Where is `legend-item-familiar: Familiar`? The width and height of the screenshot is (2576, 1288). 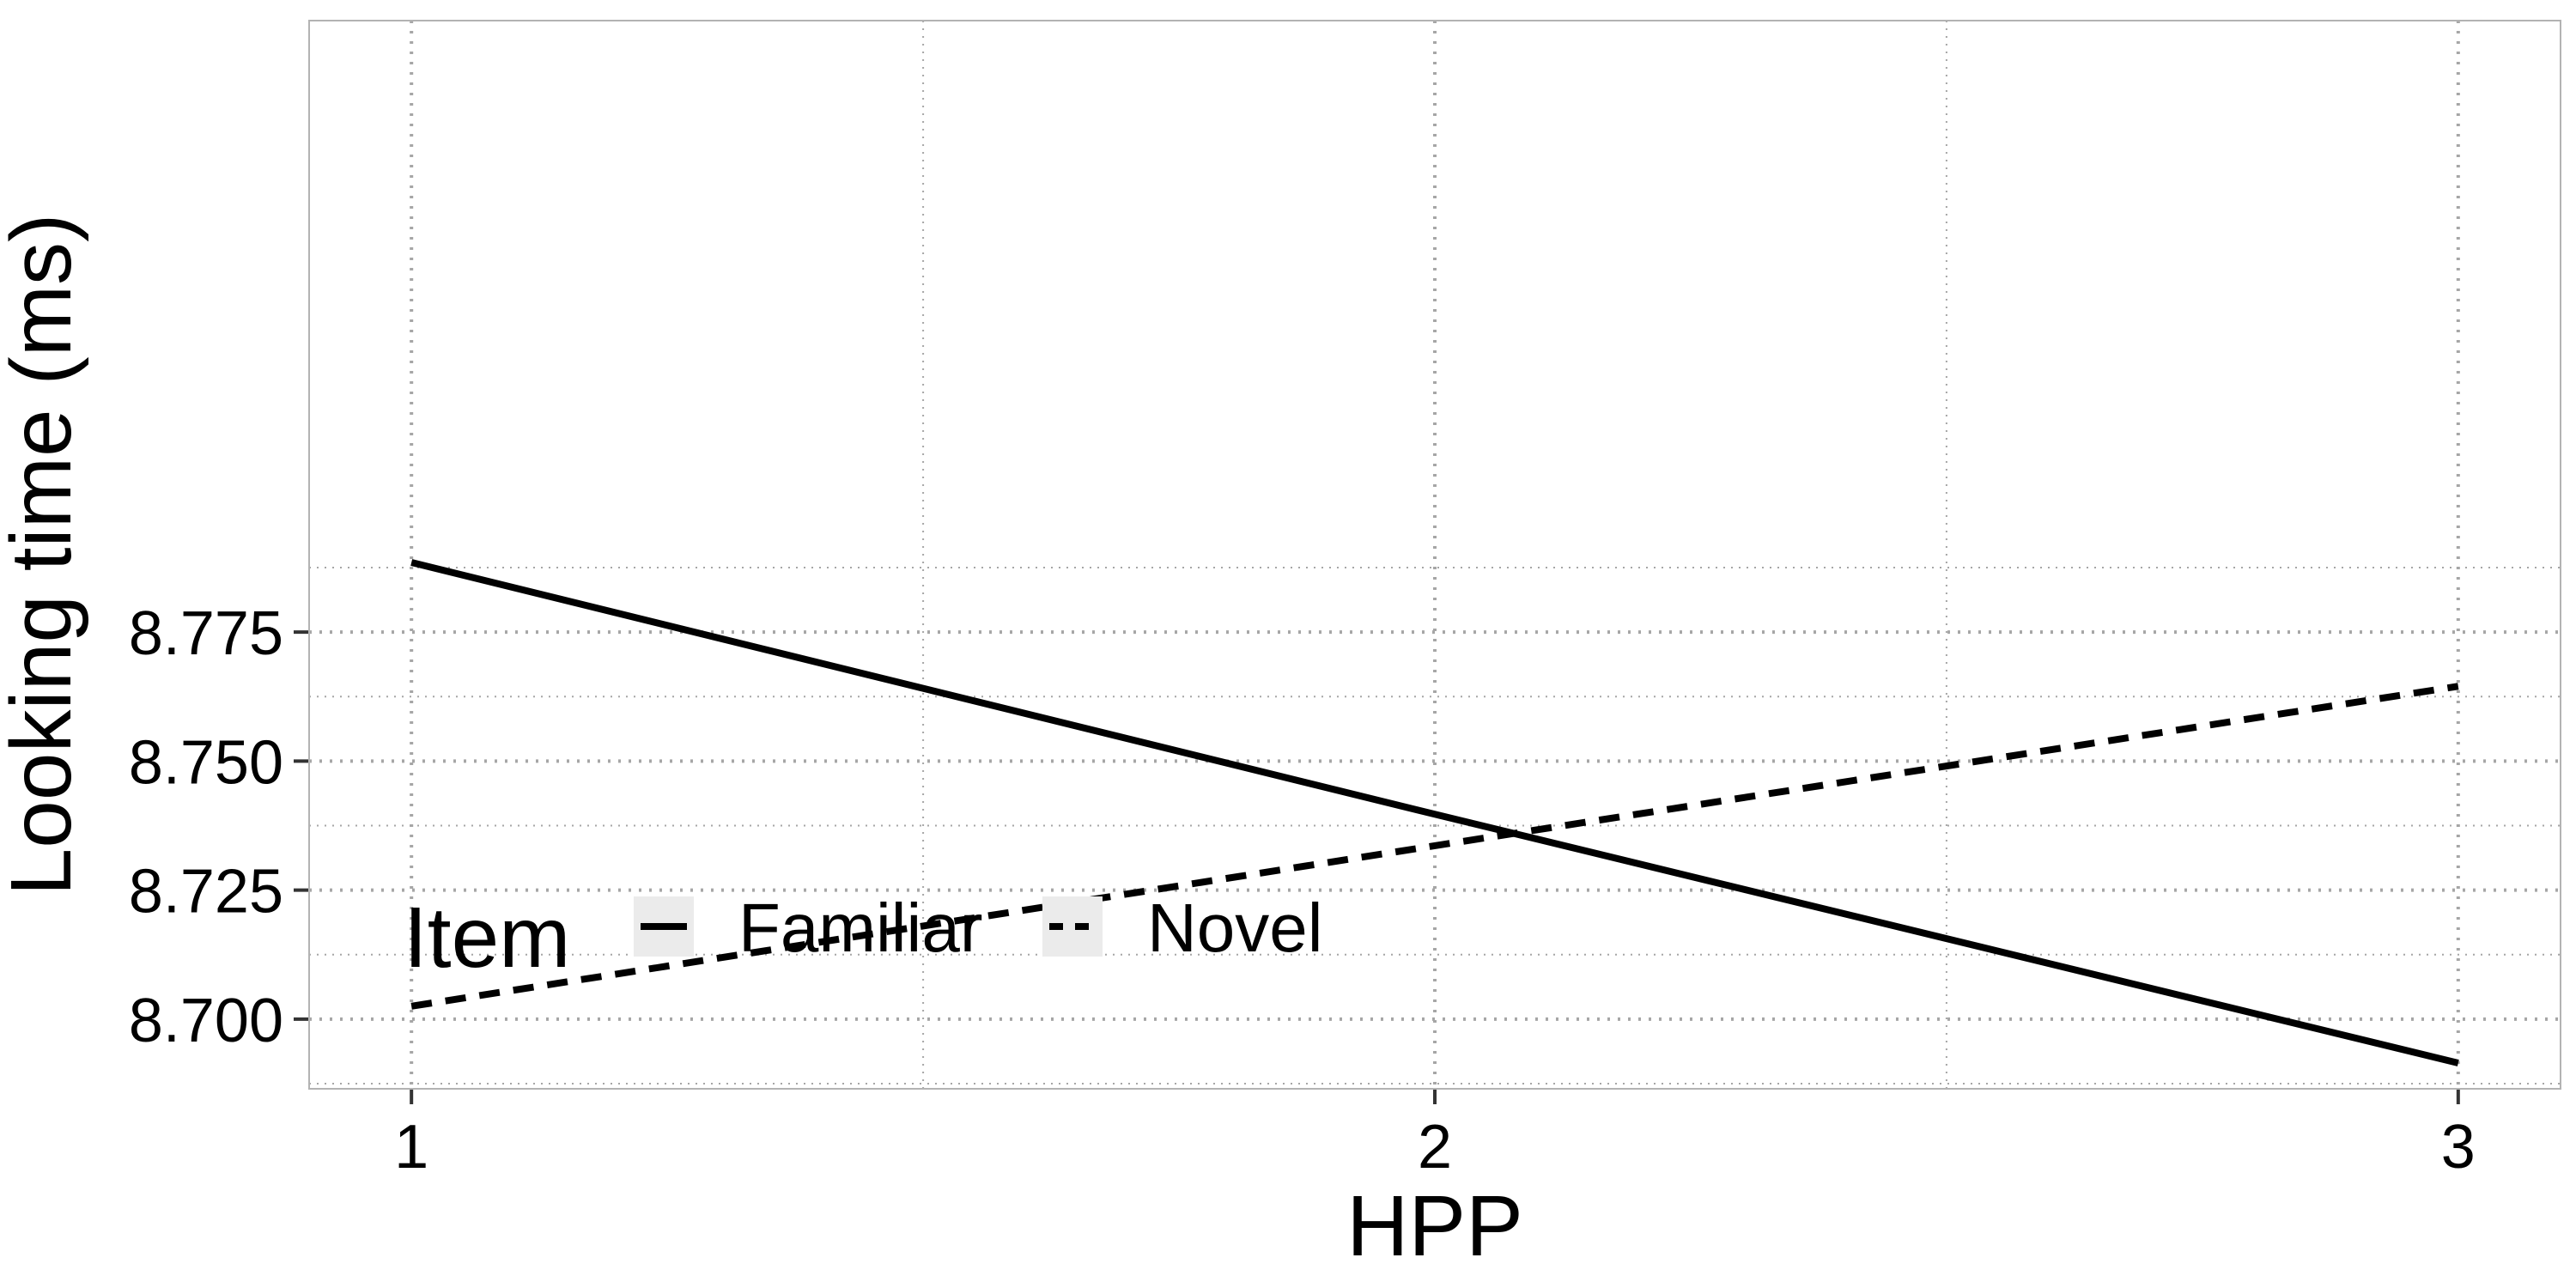
legend-item-familiar: Familiar is located at coordinates (808, 928).